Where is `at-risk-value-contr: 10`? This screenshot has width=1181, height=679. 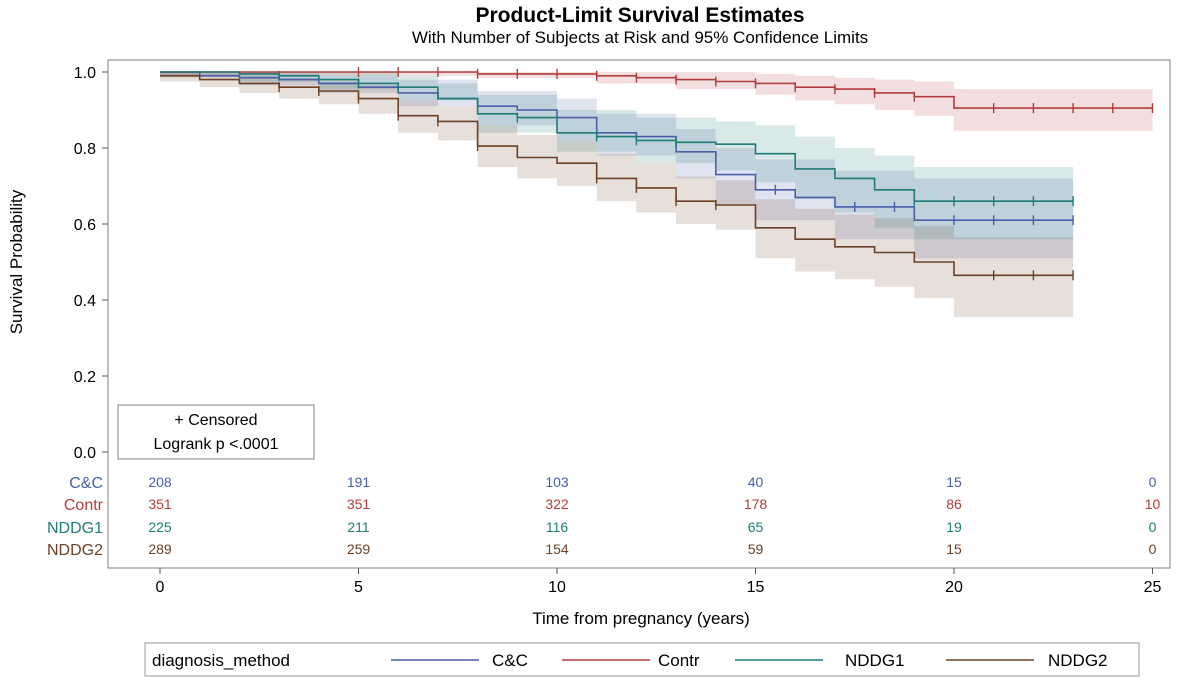 at-risk-value-contr: 10 is located at coordinates (1153, 504).